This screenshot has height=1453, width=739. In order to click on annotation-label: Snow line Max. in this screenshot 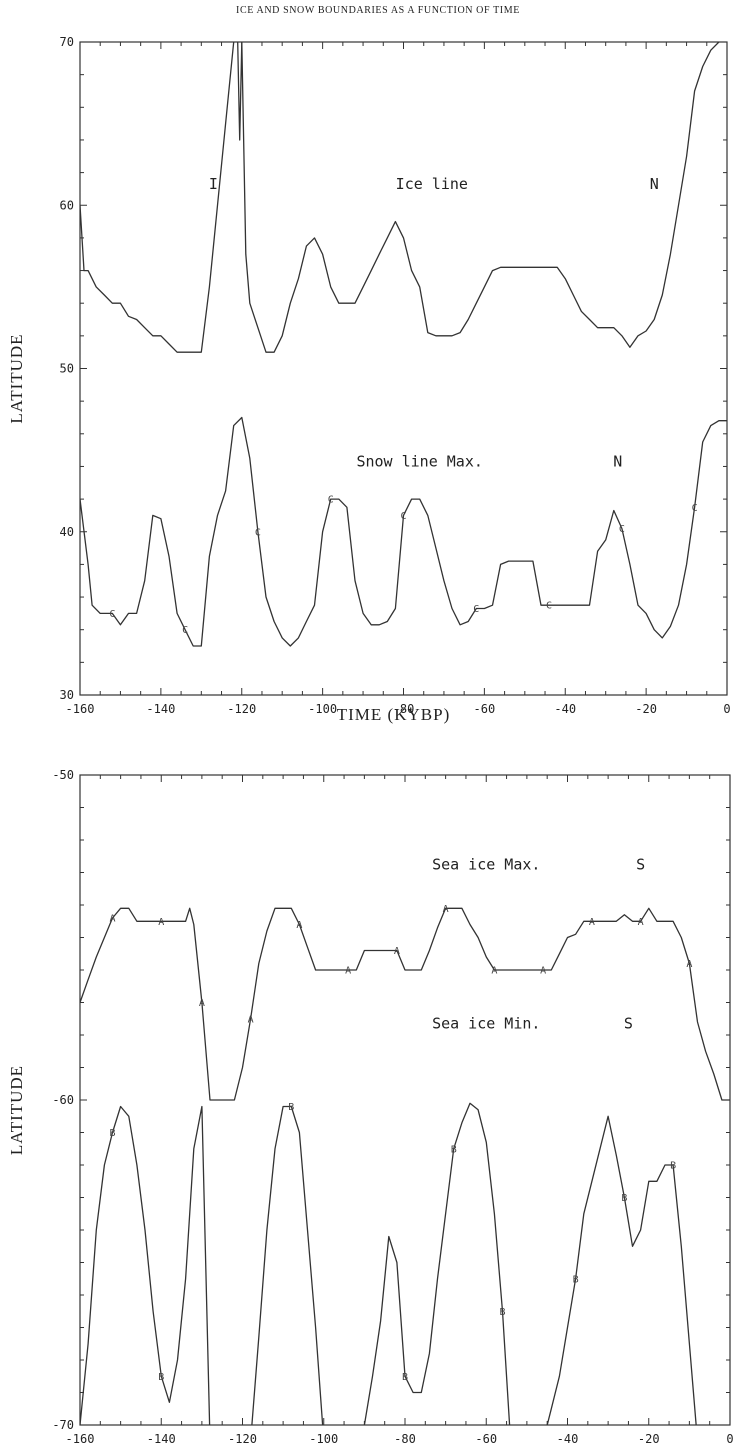, I will do `click(419, 461)`.